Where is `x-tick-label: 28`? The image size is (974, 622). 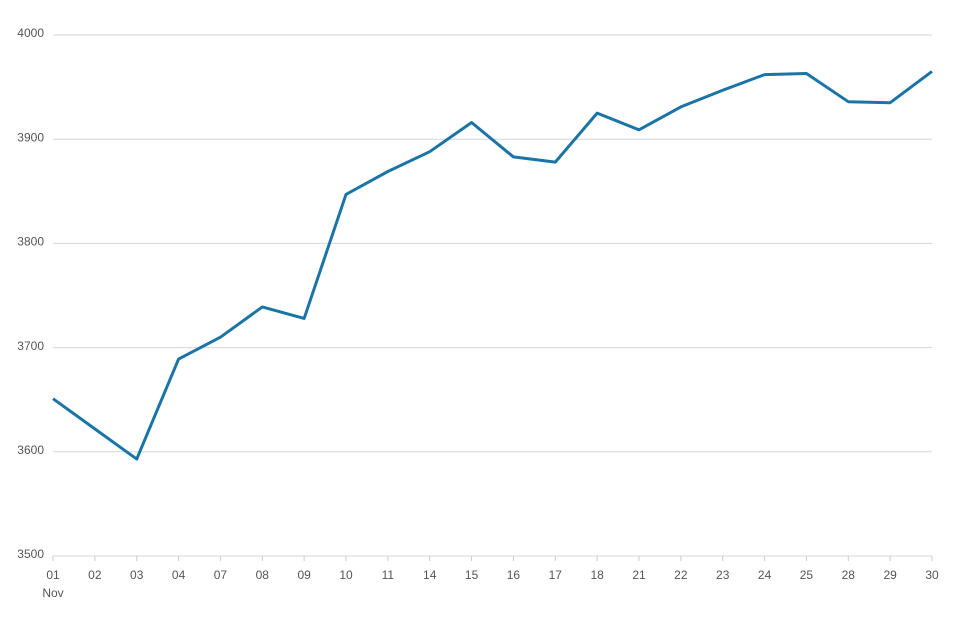 x-tick-label: 28 is located at coordinates (849, 575).